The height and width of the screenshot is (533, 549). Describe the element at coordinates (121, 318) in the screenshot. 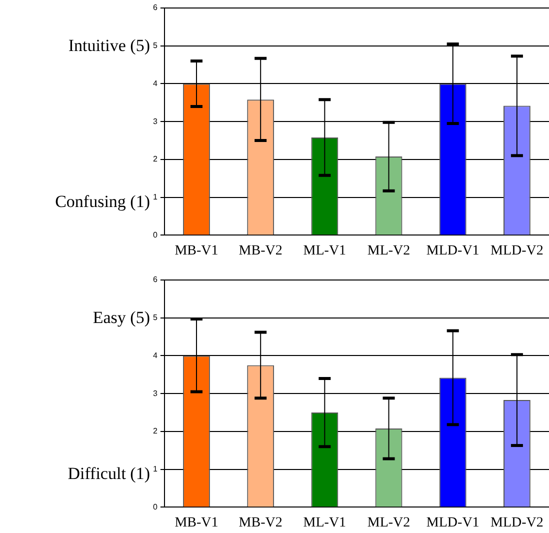

I see `text: Easy (5)` at that location.